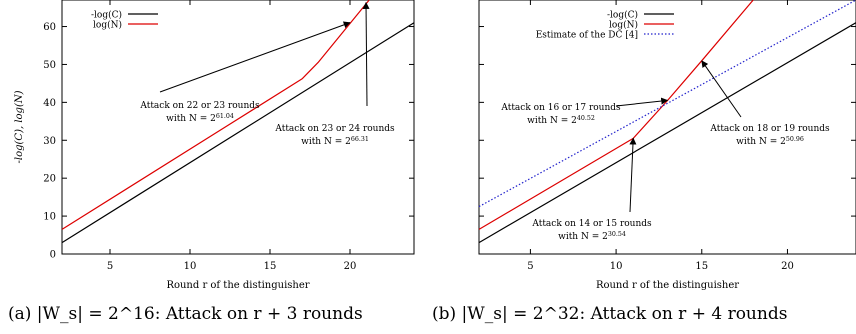 Image resolution: width=856 pixels, height=334 pixels. I want to click on annotation-text: Attack on 16 or 17 rounds, so click(560, 108).